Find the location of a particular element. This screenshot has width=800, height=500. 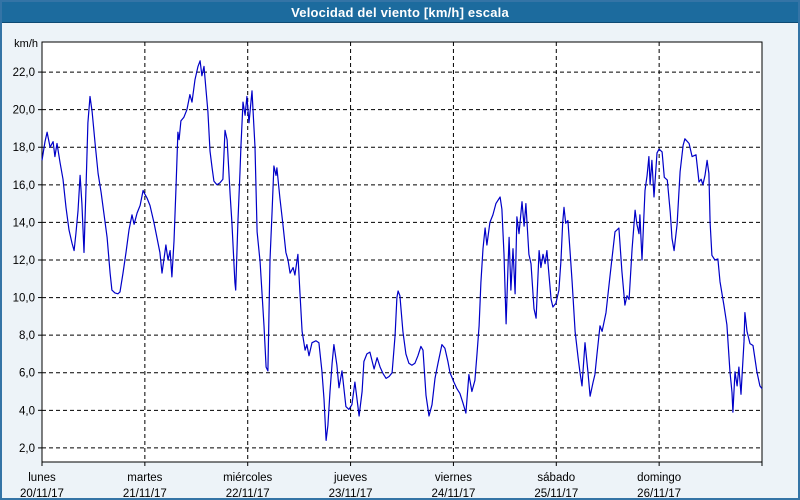

x-day-name: sábado is located at coordinates (556, 478).